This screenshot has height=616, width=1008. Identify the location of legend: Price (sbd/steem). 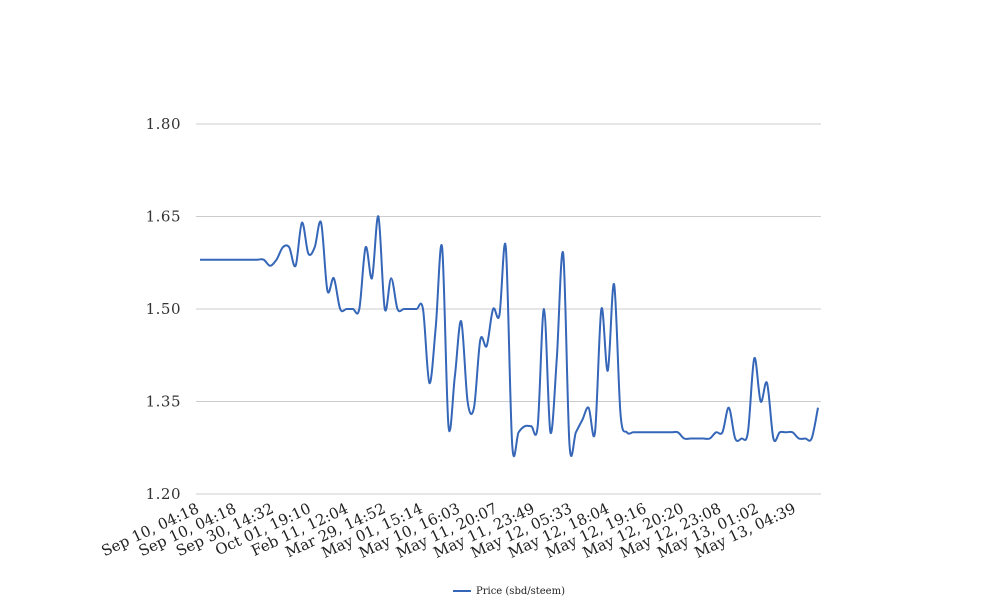
(509, 591).